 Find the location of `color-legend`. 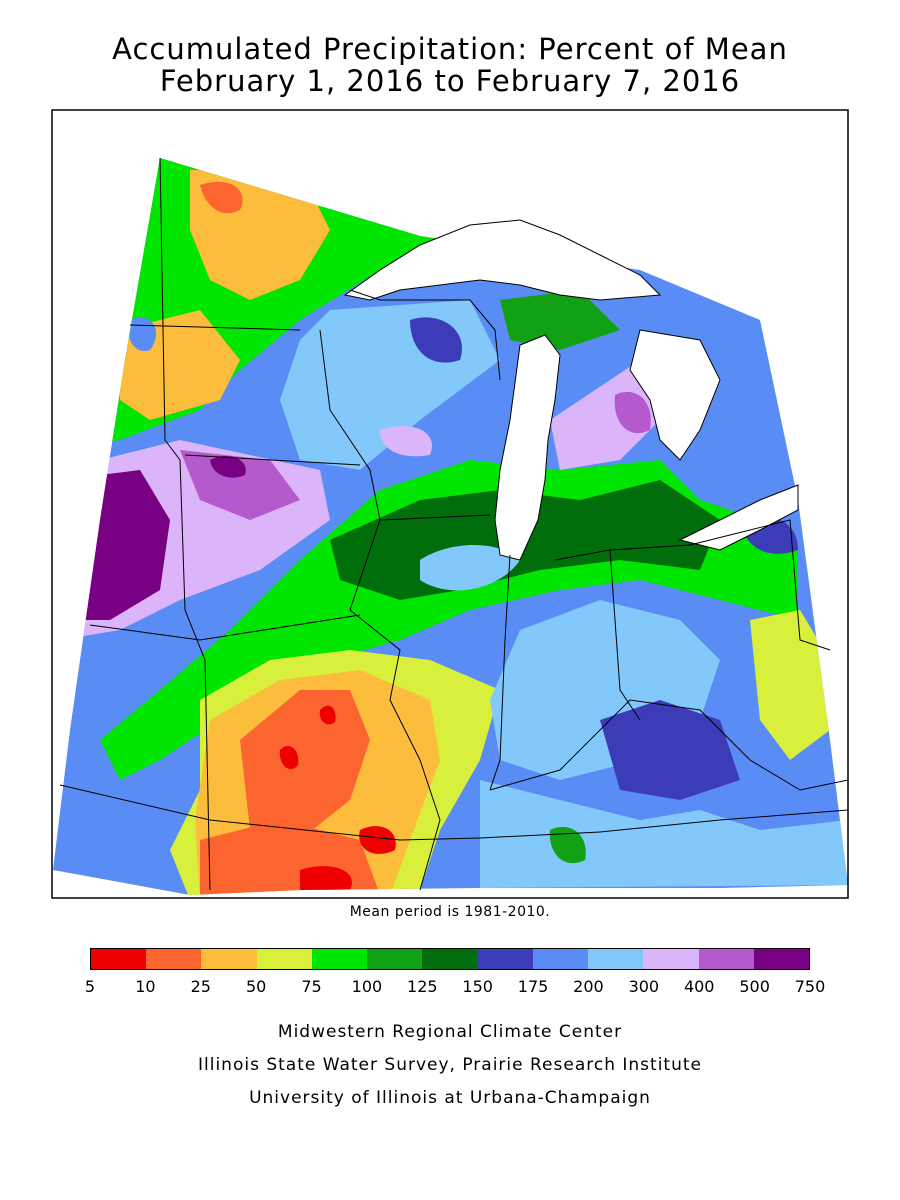

color-legend is located at coordinates (450, 959).